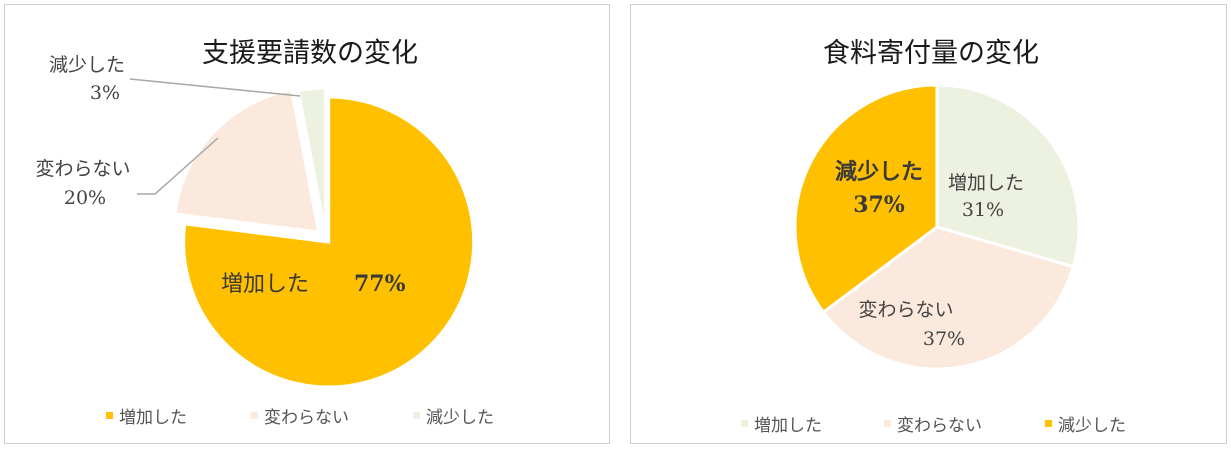 Image resolution: width=1231 pixels, height=451 pixels. I want to click on leader-line-unchanged, so click(178, 166).